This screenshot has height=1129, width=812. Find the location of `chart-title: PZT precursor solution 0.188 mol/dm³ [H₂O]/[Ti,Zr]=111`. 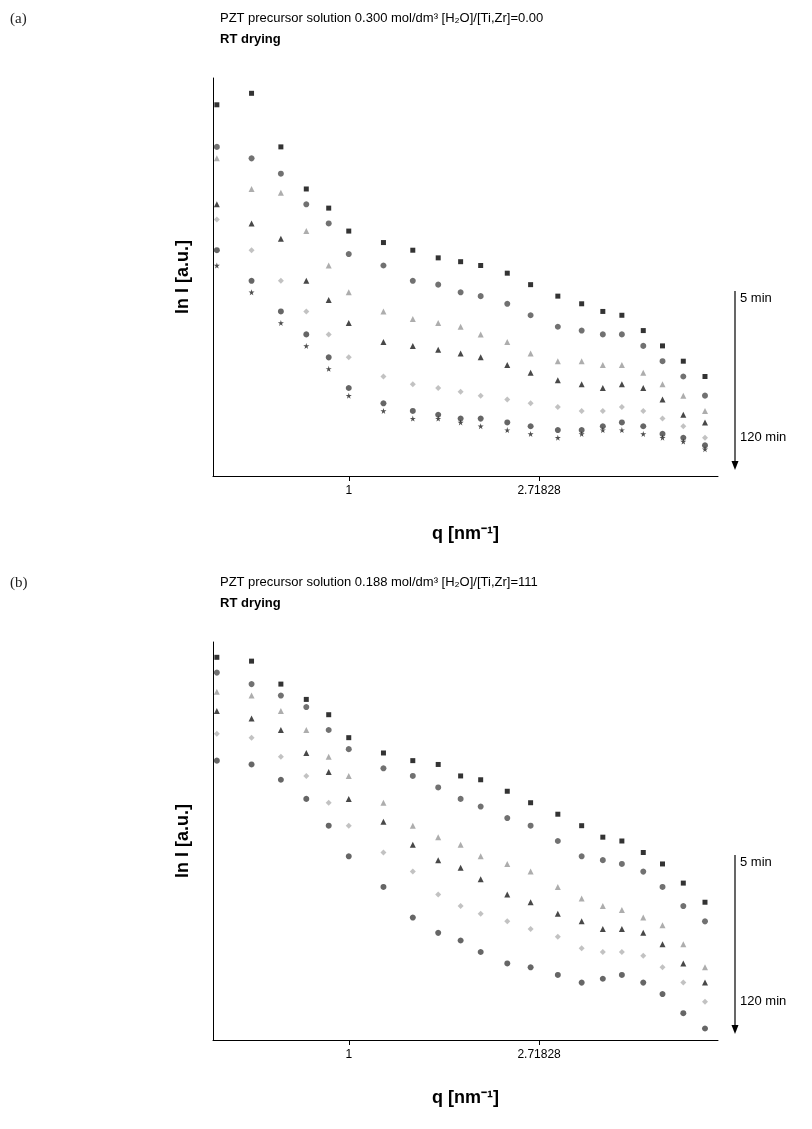

chart-title: PZT precursor solution 0.188 mol/dm³ [H₂O]/[Ti,Zr]=111 is located at coordinates (379, 581).